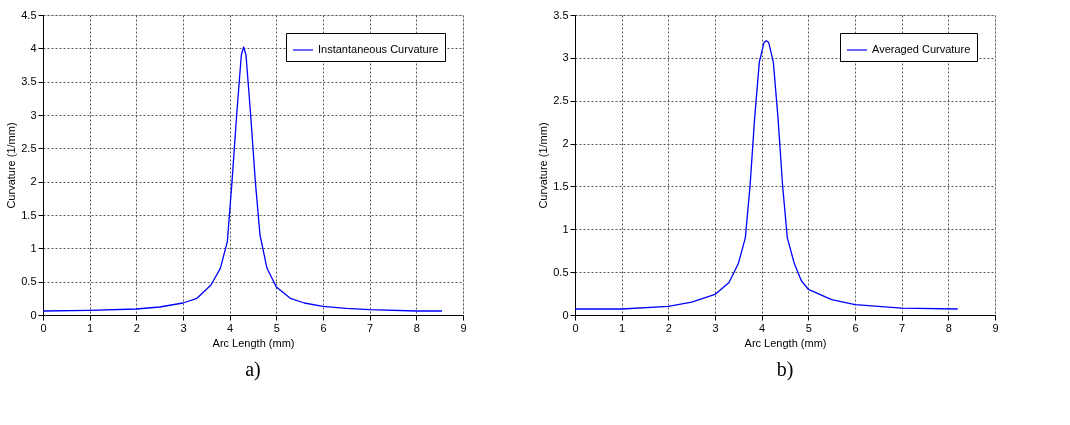  What do you see at coordinates (29, 14) in the screenshot?
I see `y-tick-label: 4.5` at bounding box center [29, 14].